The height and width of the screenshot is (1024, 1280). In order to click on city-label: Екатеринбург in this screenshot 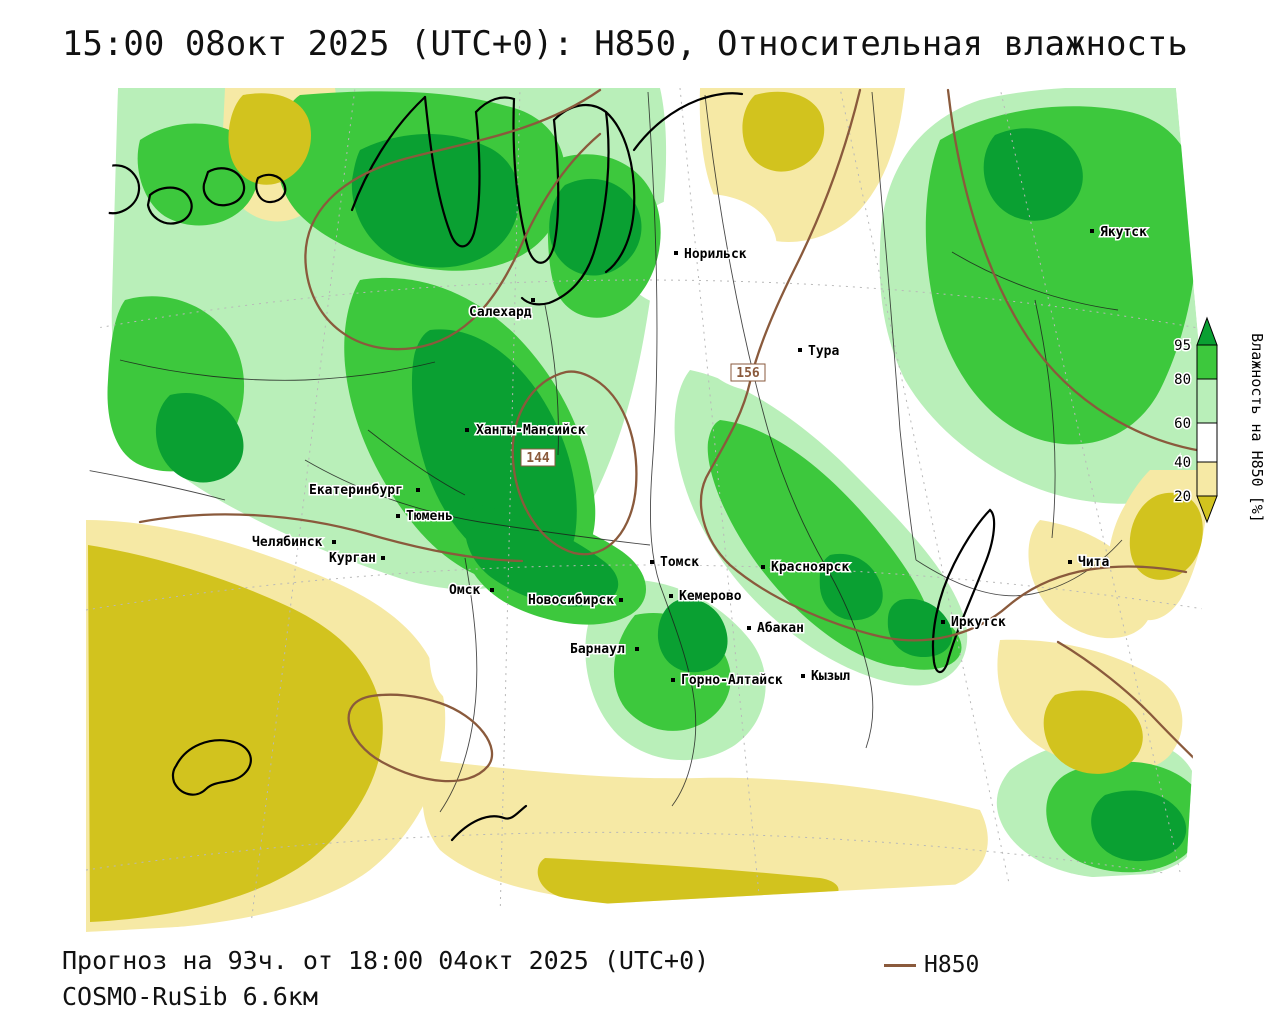, I will do `click(356, 490)`.